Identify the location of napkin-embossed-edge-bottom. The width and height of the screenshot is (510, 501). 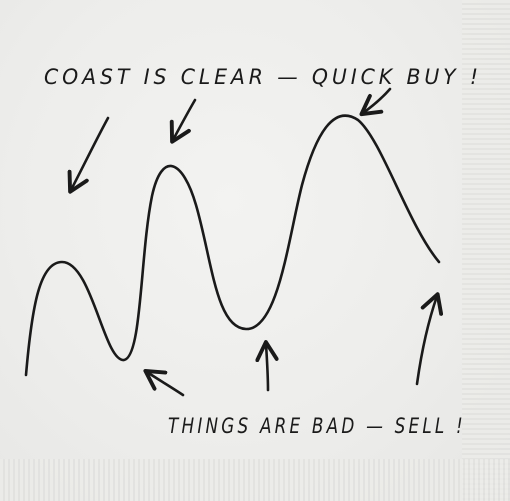
(255, 480).